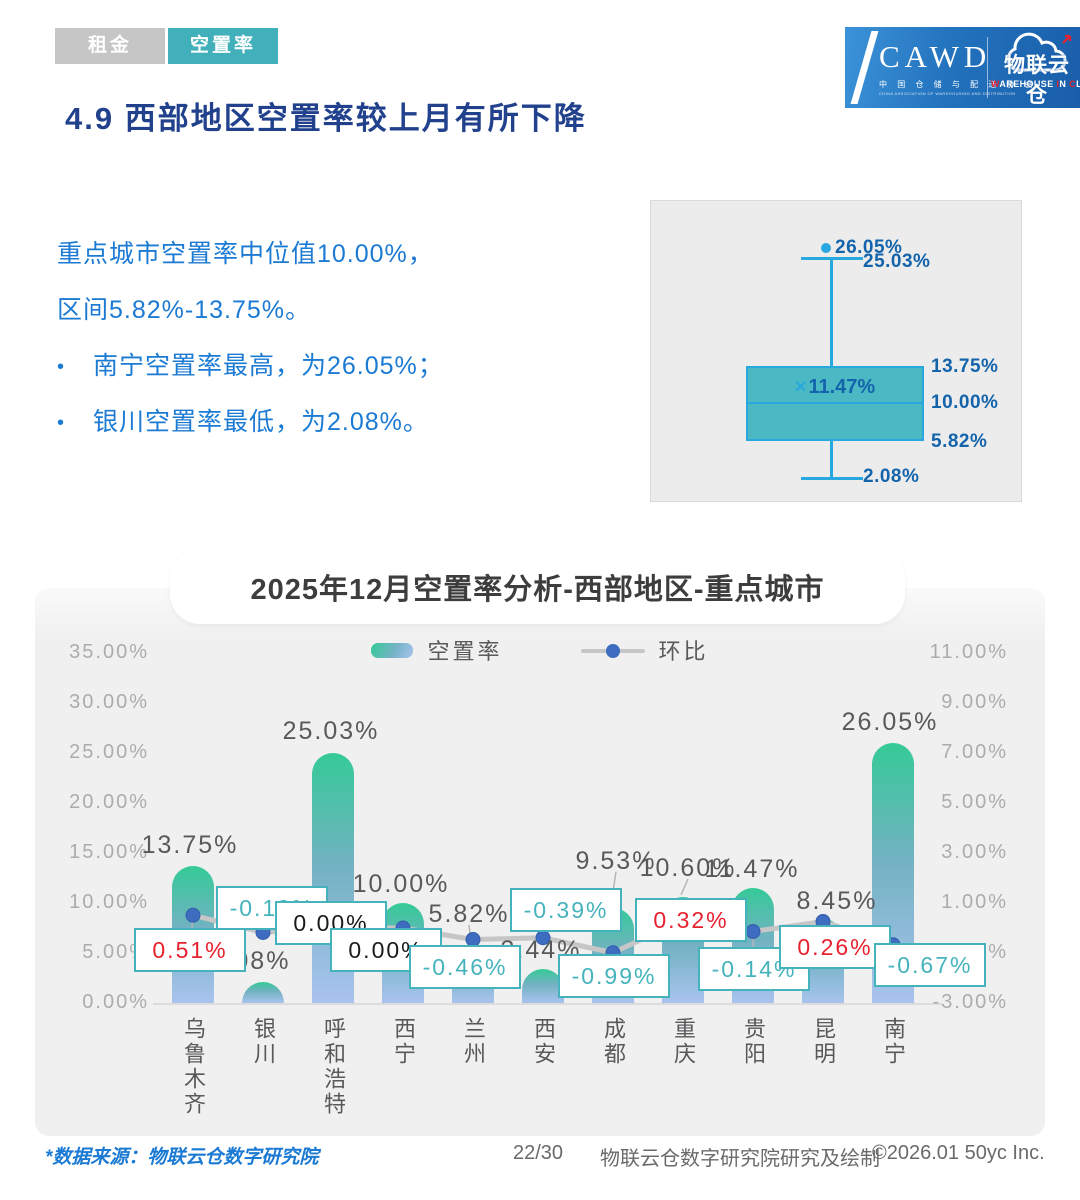 This screenshot has width=1080, height=1200. Describe the element at coordinates (109, 852) in the screenshot. I see `left-axis-tick: 15.00%` at that location.